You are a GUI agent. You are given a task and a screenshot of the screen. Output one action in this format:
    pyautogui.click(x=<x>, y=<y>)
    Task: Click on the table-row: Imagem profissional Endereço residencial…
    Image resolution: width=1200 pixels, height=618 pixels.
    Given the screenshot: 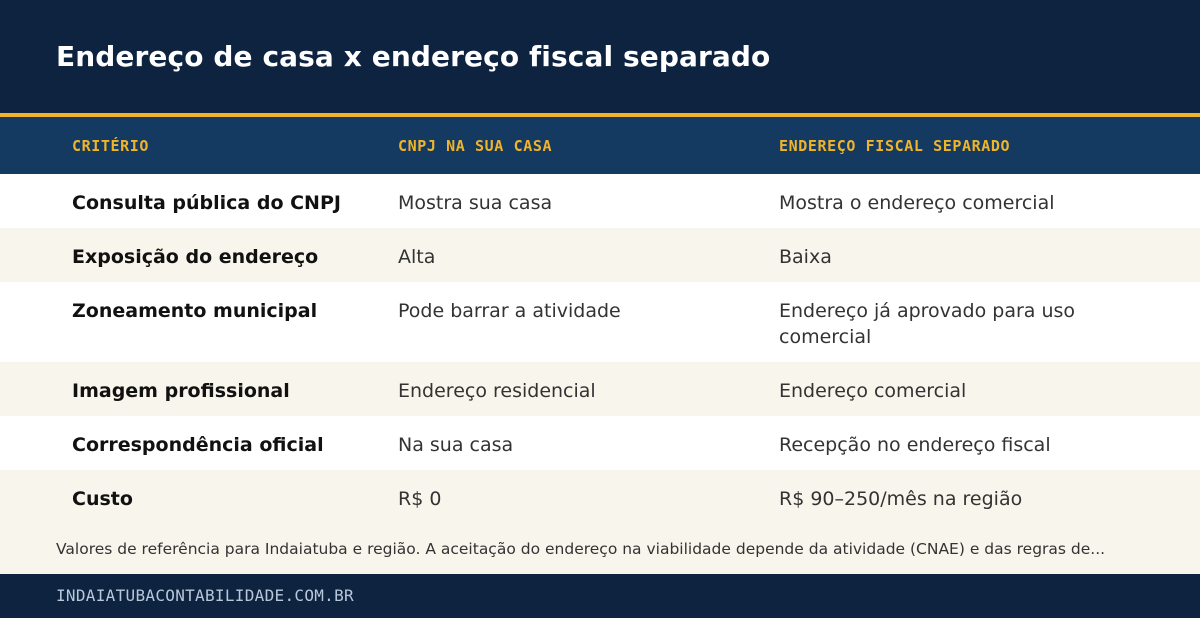 What is the action you would take?
    pyautogui.click(x=600, y=389)
    